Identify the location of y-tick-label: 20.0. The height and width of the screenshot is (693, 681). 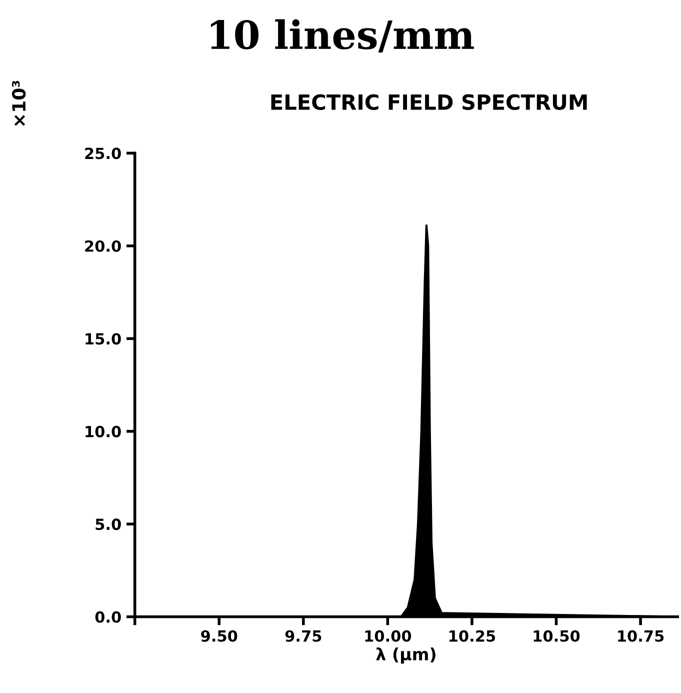
(103, 246).